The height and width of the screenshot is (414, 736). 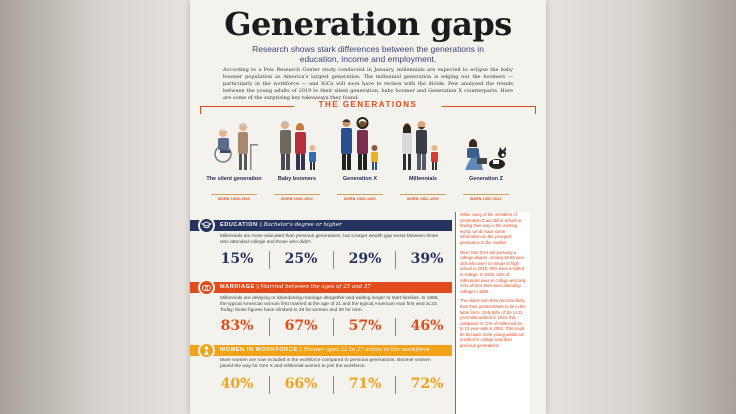 I want to click on education-band-label: EDUCATION || Bachelor's degree or higher, so click(x=281, y=225).